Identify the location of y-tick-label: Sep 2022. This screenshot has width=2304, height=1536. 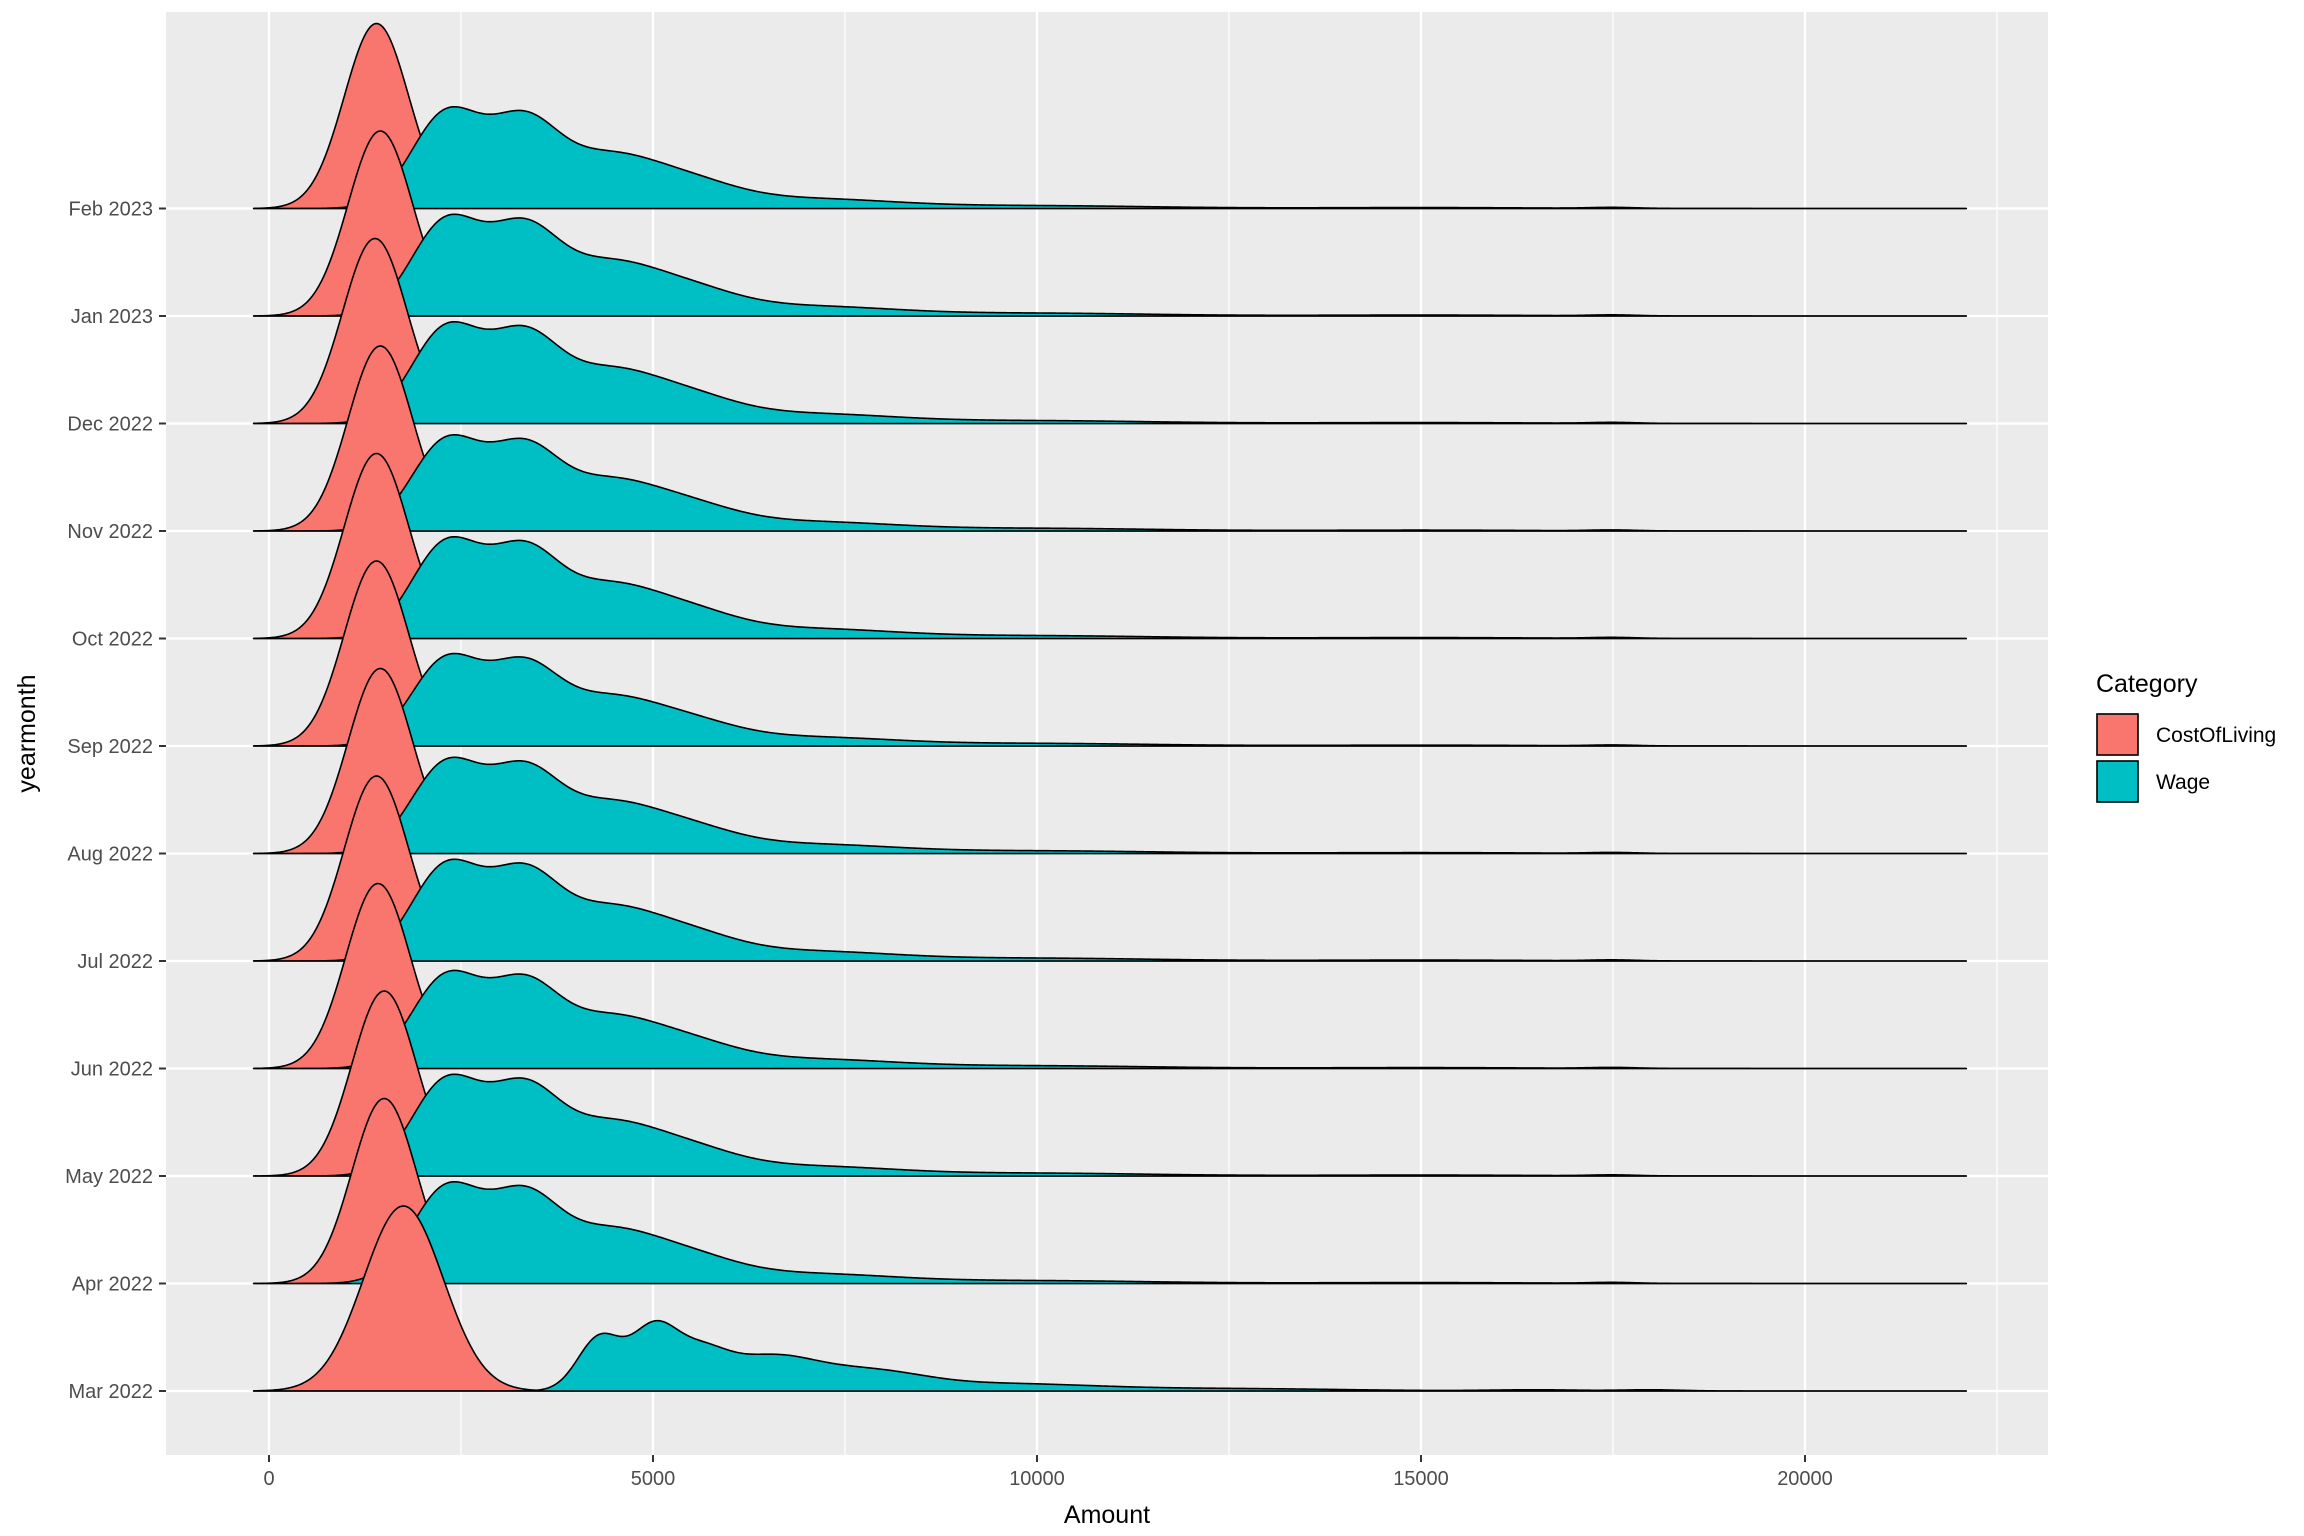
(110, 747).